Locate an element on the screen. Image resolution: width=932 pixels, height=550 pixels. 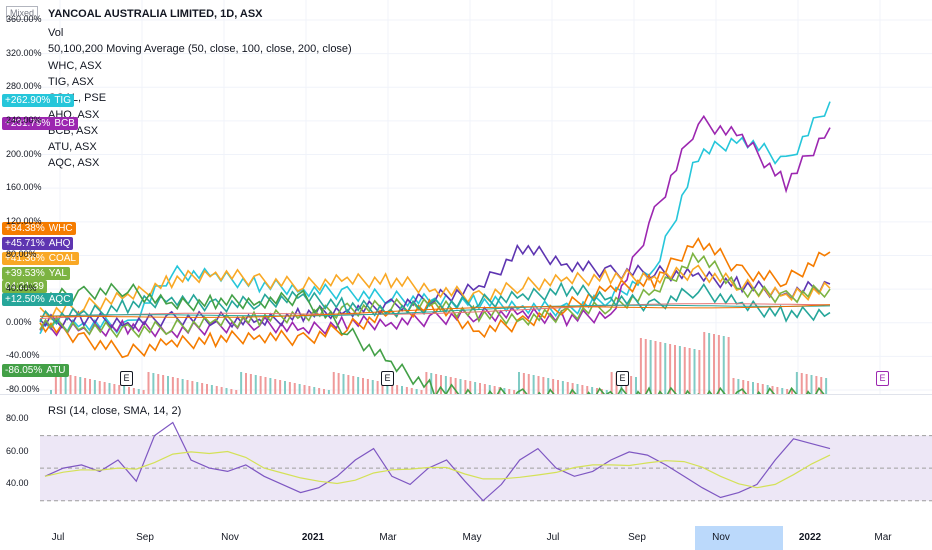
legend-indicator-7: ATU, ASX is located at coordinates (72, 147).